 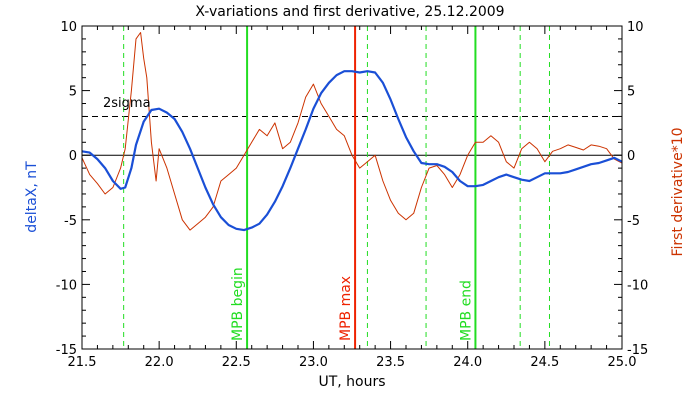 What do you see at coordinates (238, 304) in the screenshot?
I see `event-label-0: MPB begin` at bounding box center [238, 304].